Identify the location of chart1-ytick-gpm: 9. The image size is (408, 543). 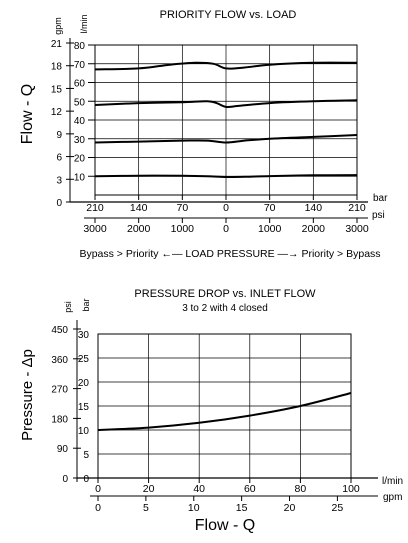
(59, 135).